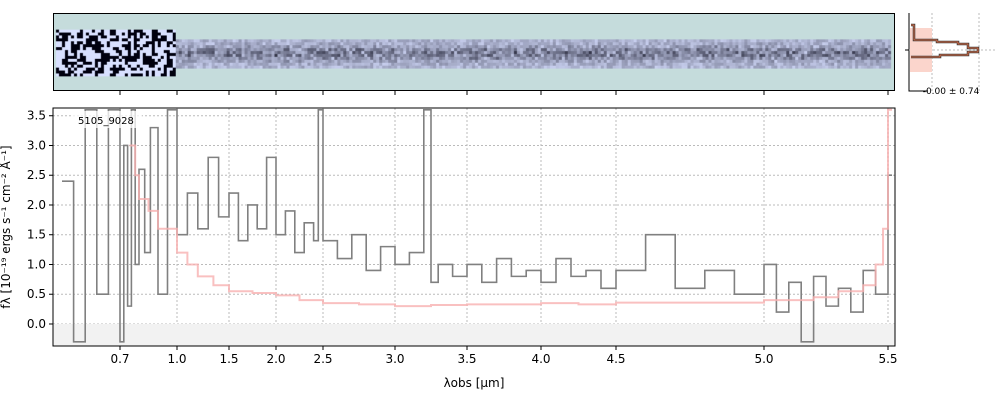 The width and height of the screenshot is (1000, 400). What do you see at coordinates (36, 294) in the screenshot?
I see `y-tick-label: 0.5` at bounding box center [36, 294].